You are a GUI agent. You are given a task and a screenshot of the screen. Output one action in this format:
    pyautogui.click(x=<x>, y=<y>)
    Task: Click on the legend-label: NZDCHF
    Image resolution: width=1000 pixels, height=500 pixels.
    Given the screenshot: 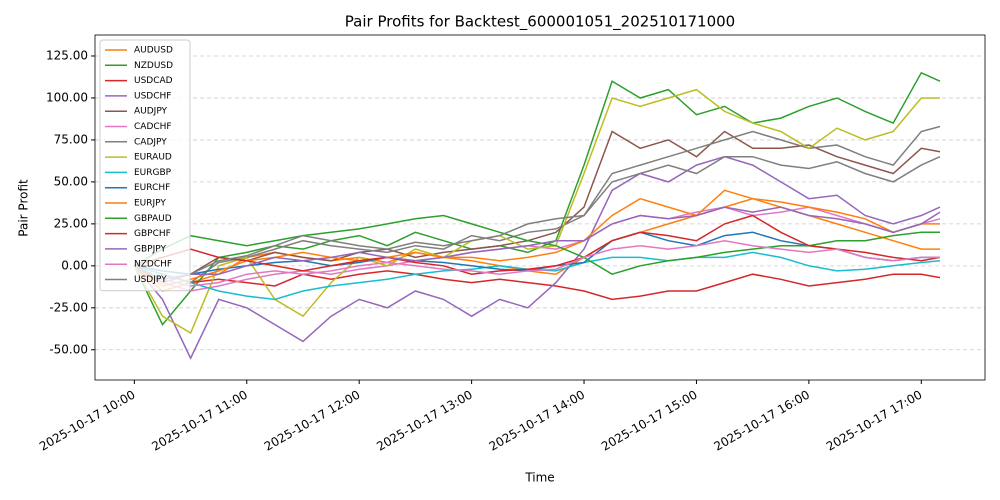 What is the action you would take?
    pyautogui.click(x=153, y=265)
    